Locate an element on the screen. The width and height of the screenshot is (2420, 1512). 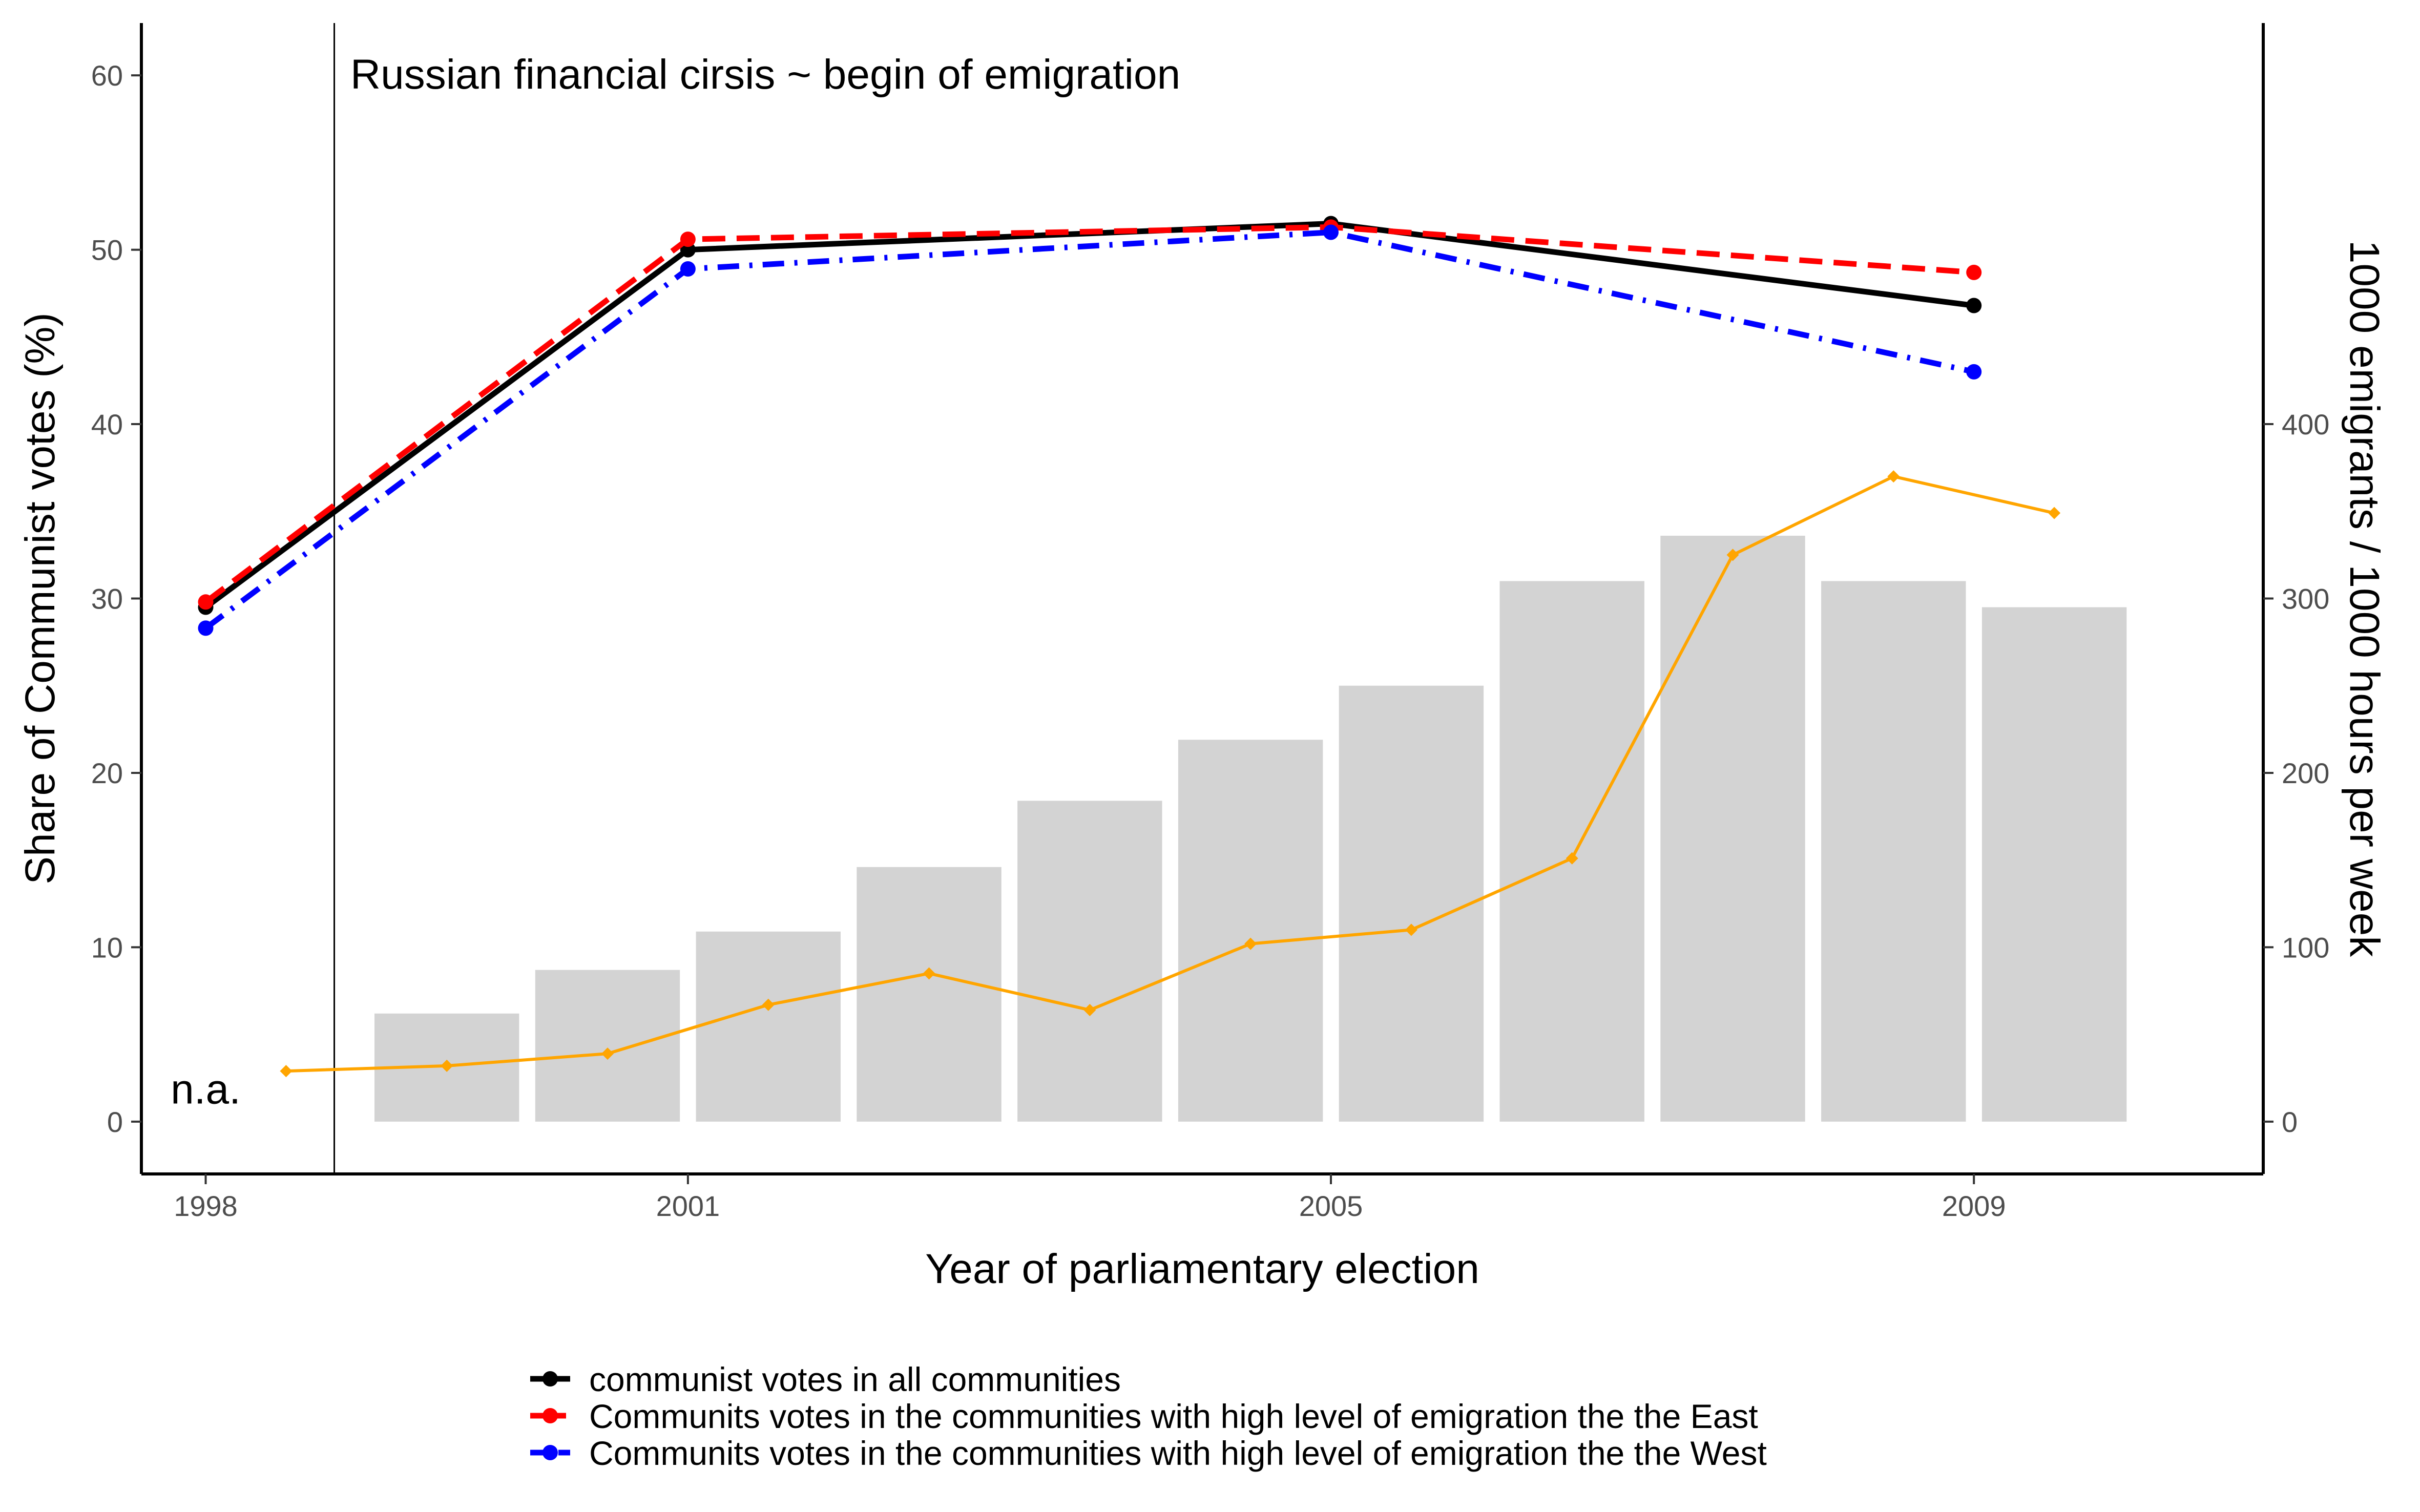
y-tick-label: 50 is located at coordinates (107, 250).